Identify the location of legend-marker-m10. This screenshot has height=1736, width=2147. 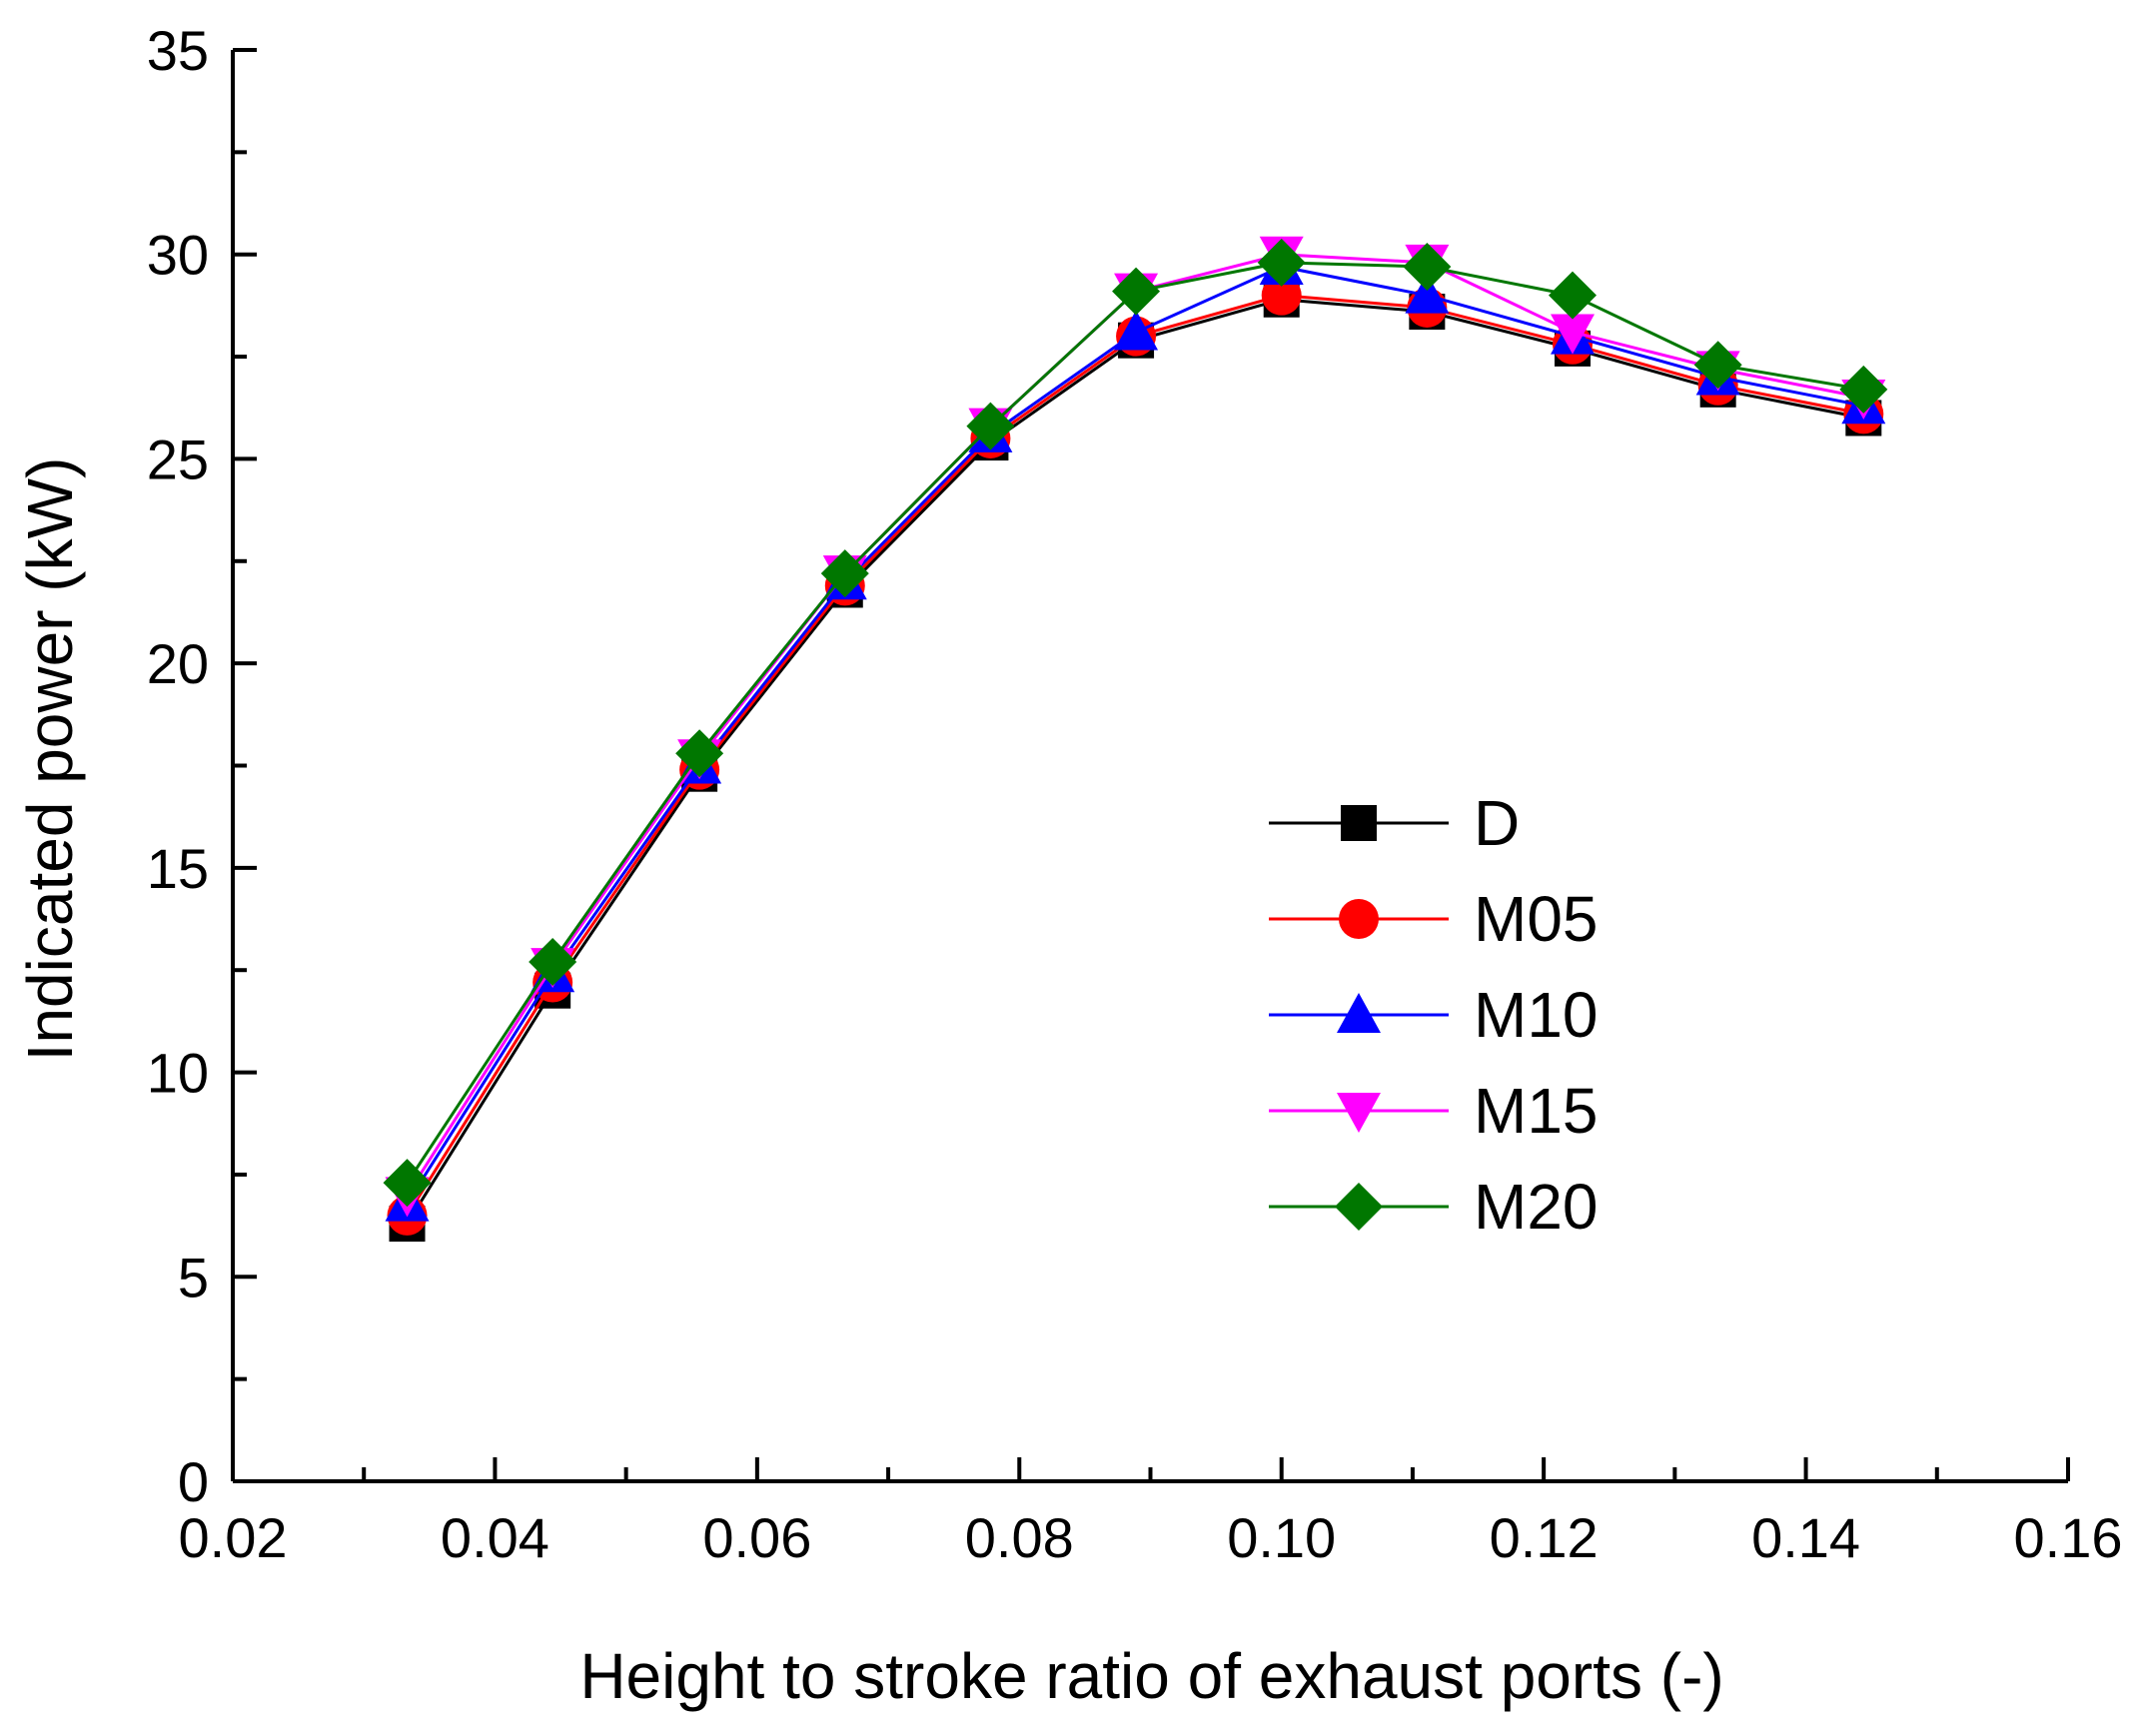
(1359, 1013).